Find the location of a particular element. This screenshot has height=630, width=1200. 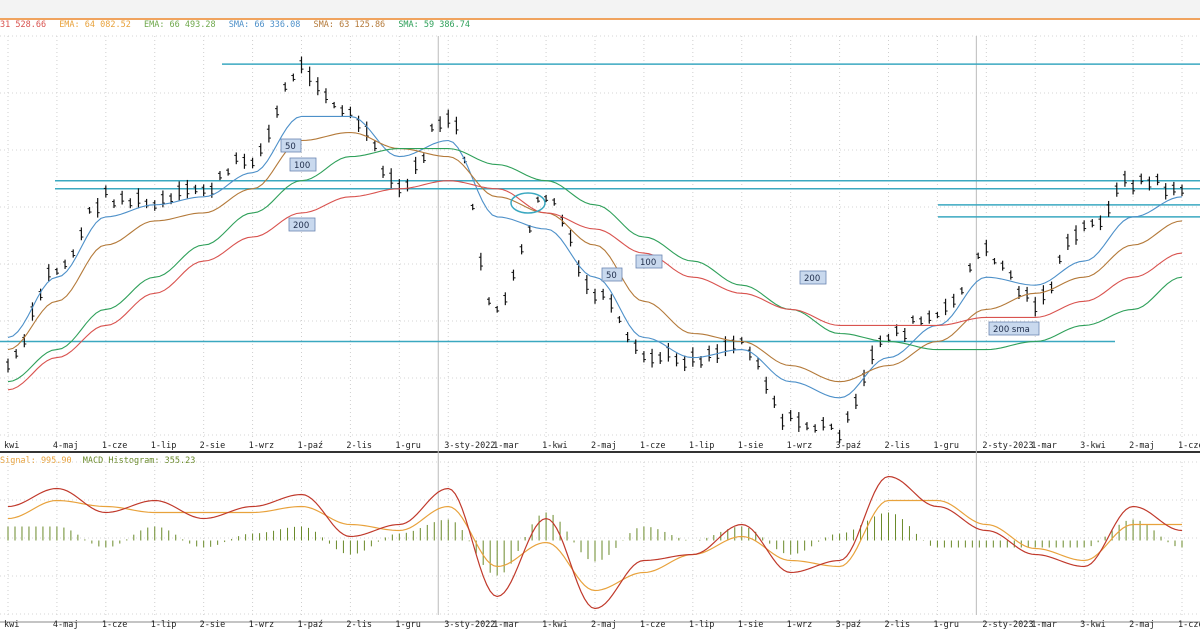

x-tick-label-macd: 3-kwi is located at coordinates (1093, 625).